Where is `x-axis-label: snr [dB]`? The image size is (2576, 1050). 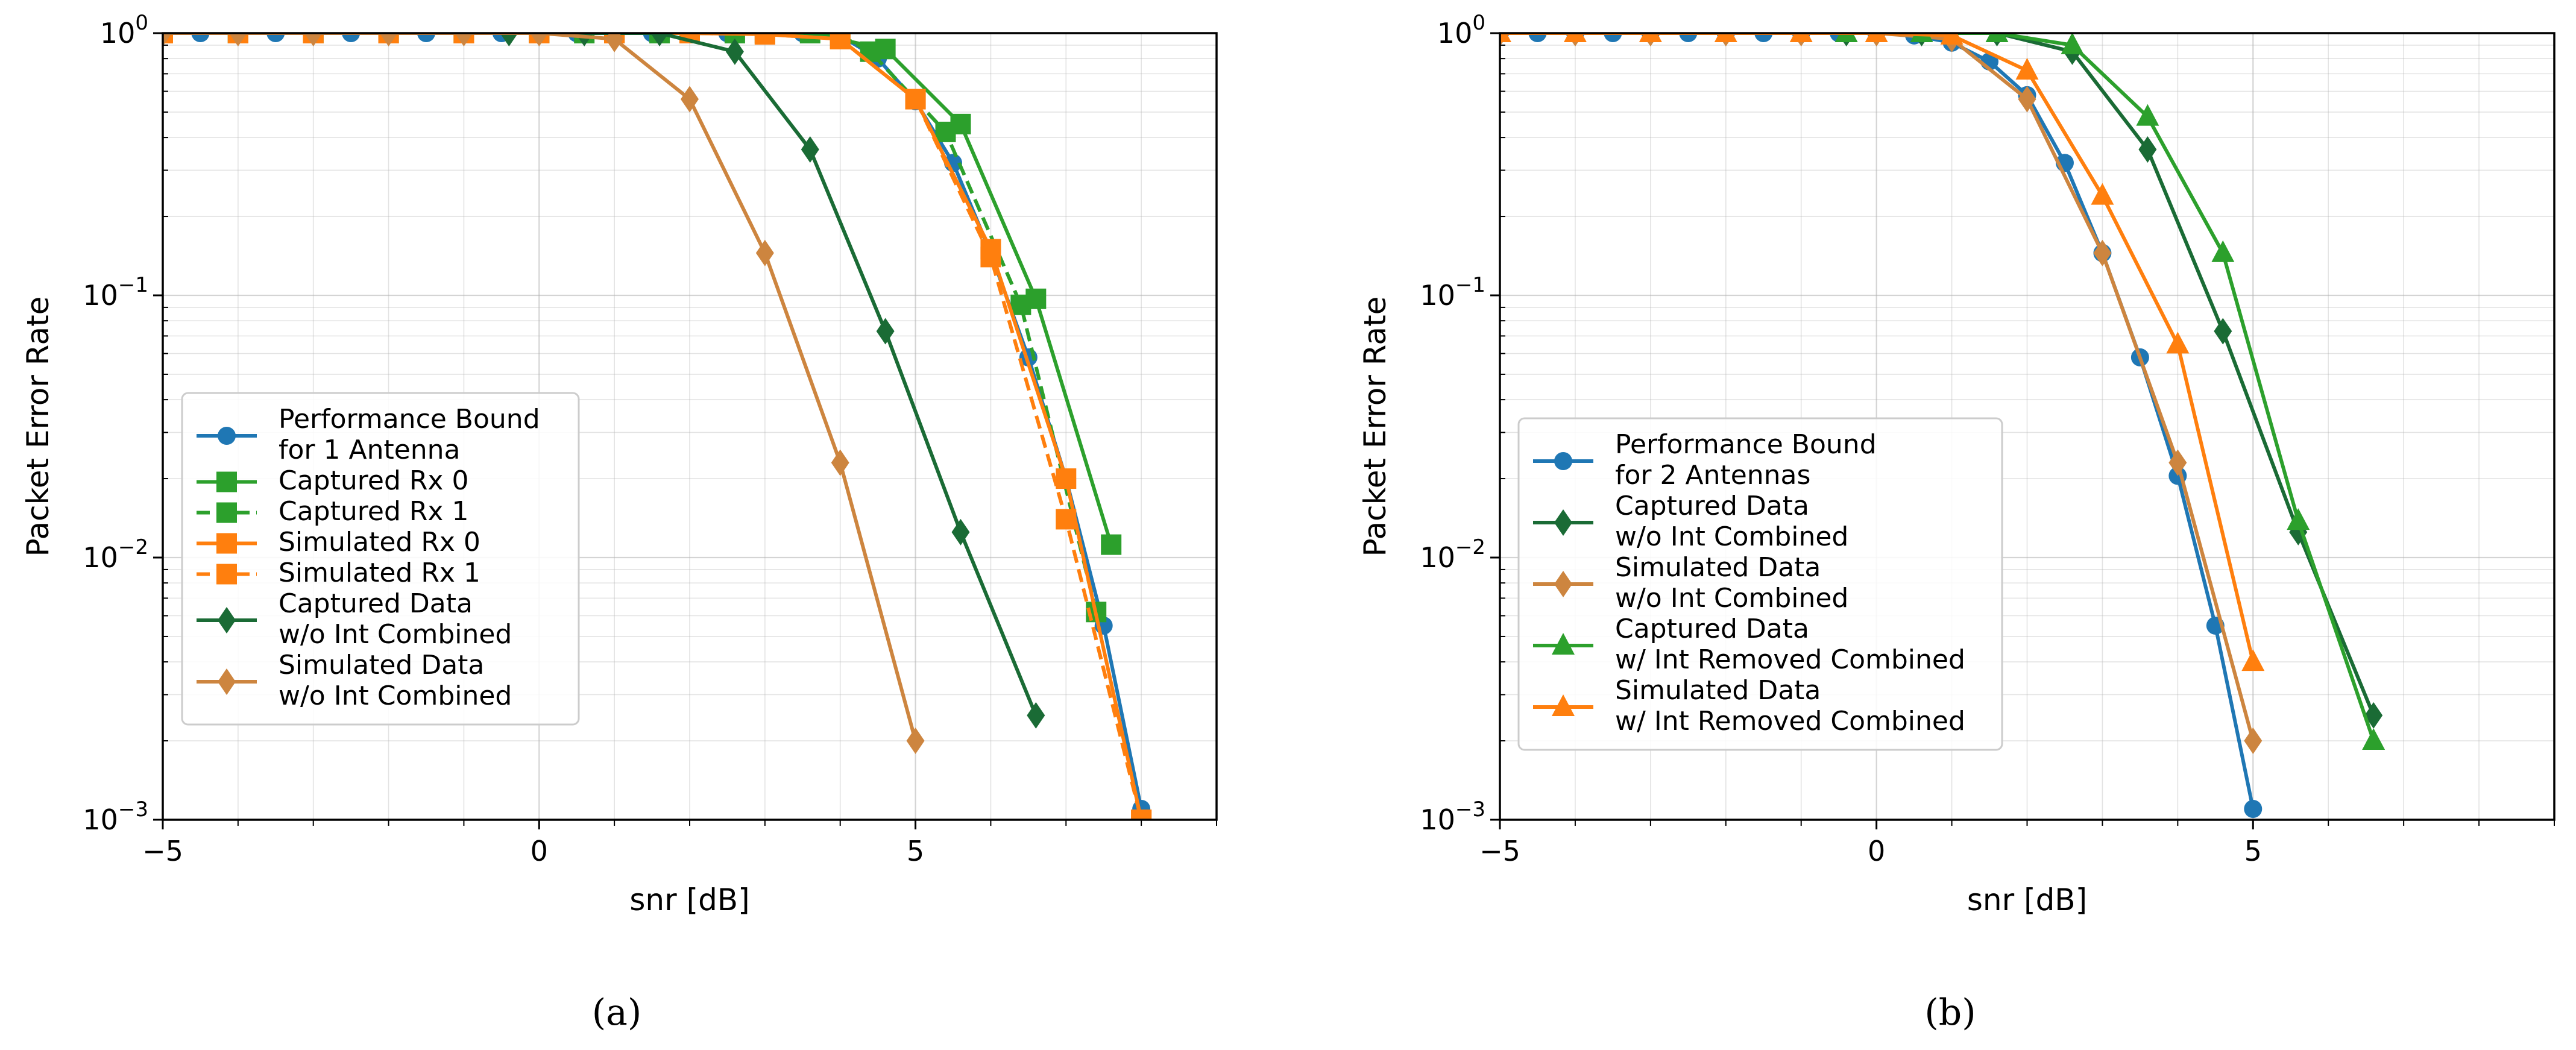 x-axis-label: snr [dB] is located at coordinates (689, 899).